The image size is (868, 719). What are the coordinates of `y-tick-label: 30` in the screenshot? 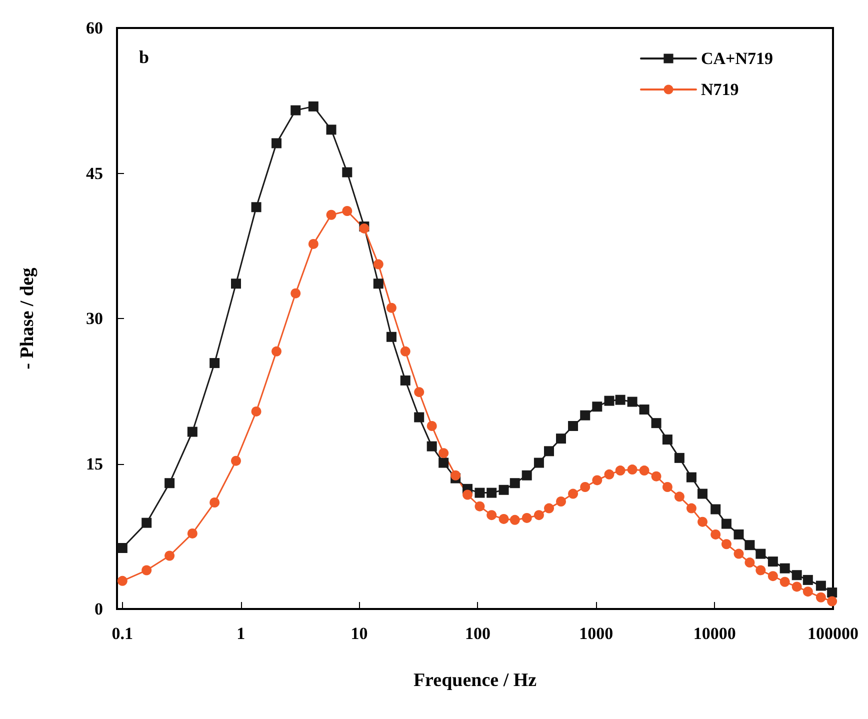 It's located at (94, 318).